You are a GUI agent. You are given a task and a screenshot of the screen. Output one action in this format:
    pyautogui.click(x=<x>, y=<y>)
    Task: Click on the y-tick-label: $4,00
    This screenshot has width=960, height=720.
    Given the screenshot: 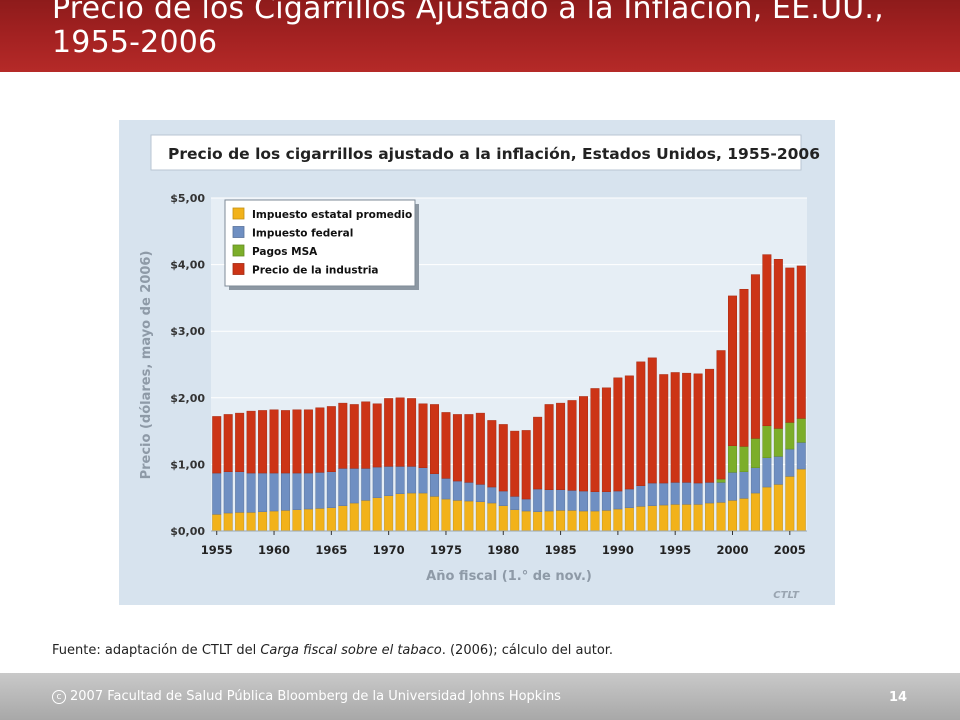 What is the action you would take?
    pyautogui.click(x=187, y=265)
    